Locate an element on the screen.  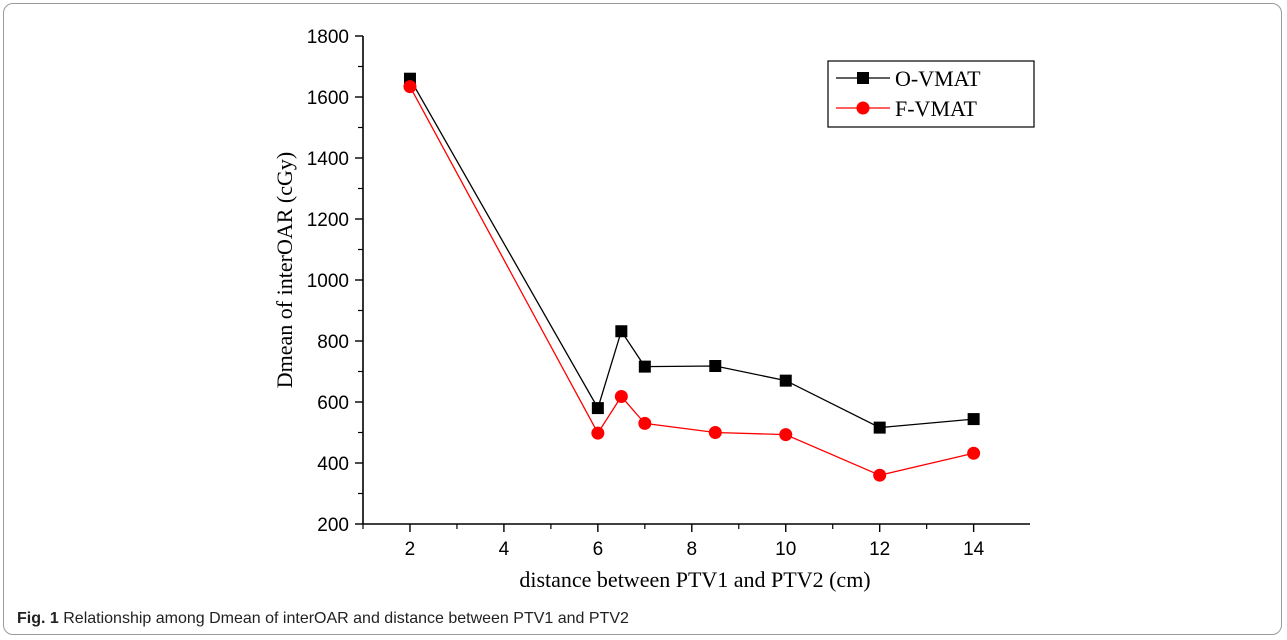
y-tick-label: 1000 is located at coordinates (328, 281).